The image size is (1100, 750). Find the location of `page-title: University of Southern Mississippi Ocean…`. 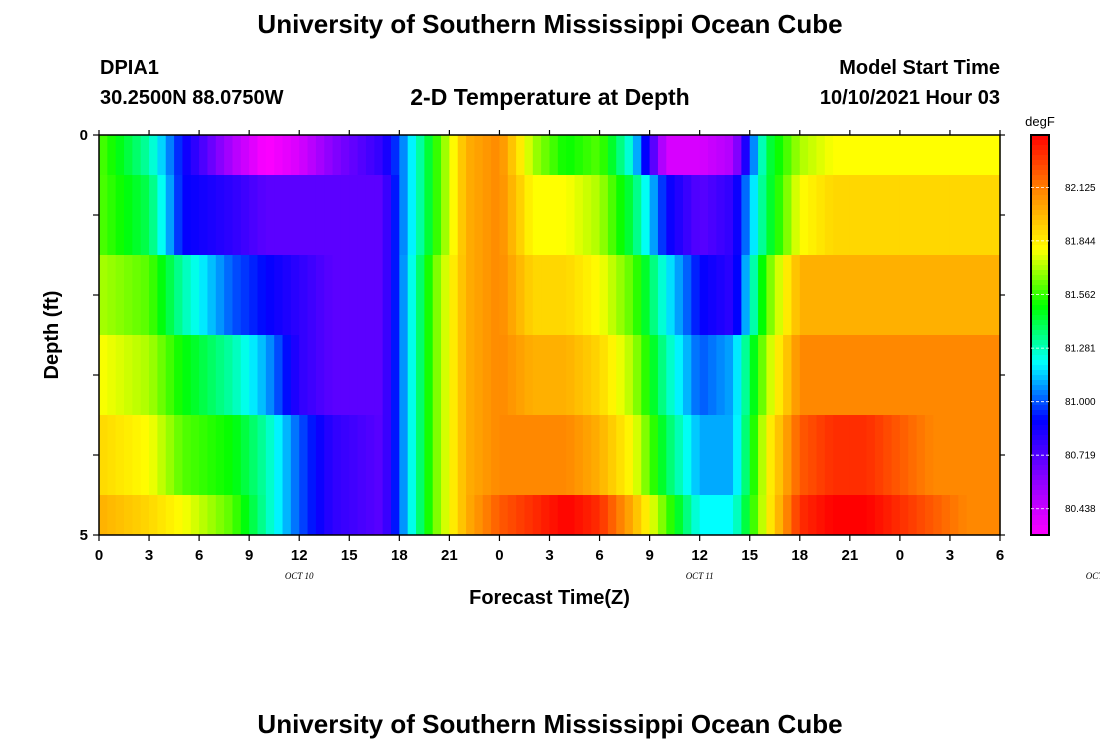

page-title: University of Southern Mississippi Ocean… is located at coordinates (550, 24).